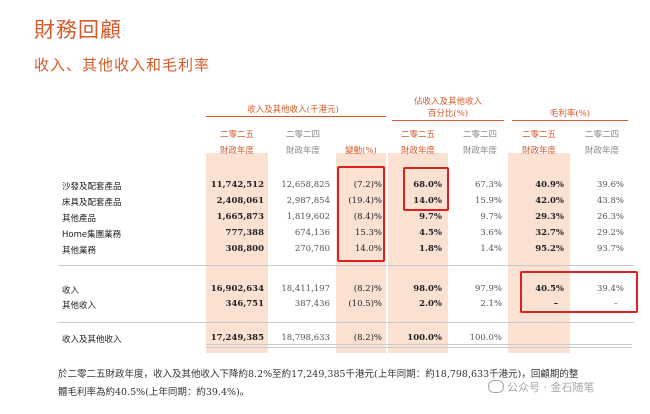 The width and height of the screenshot is (650, 414). Describe the element at coordinates (92, 203) in the screenshot. I see `row-label: 床具及配套產品` at that location.